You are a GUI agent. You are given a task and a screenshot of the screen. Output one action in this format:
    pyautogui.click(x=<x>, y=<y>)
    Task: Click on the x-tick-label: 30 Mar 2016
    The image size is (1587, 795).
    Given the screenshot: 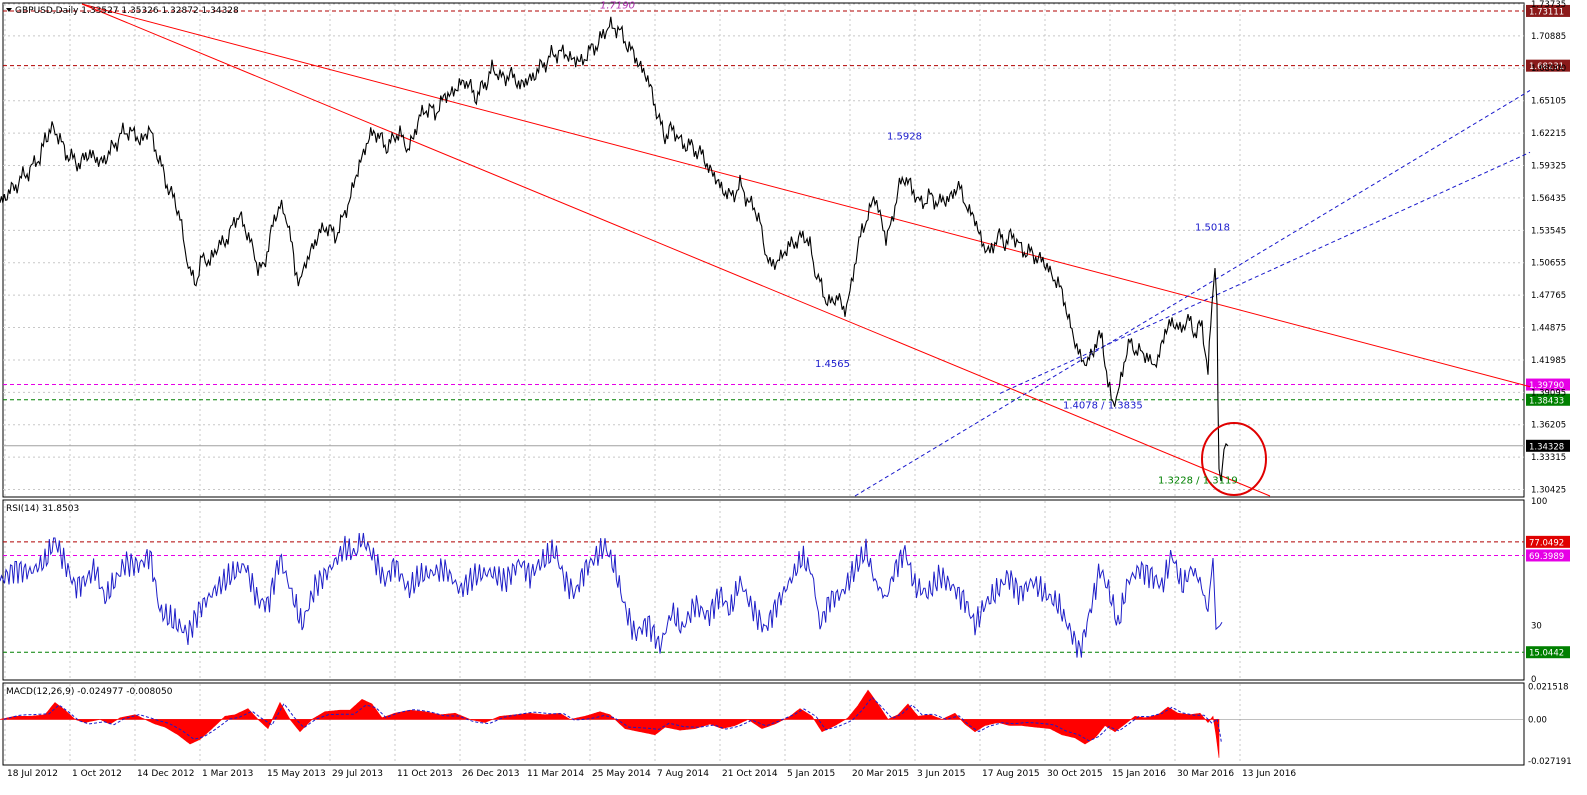 What is the action you would take?
    pyautogui.click(x=1205, y=774)
    